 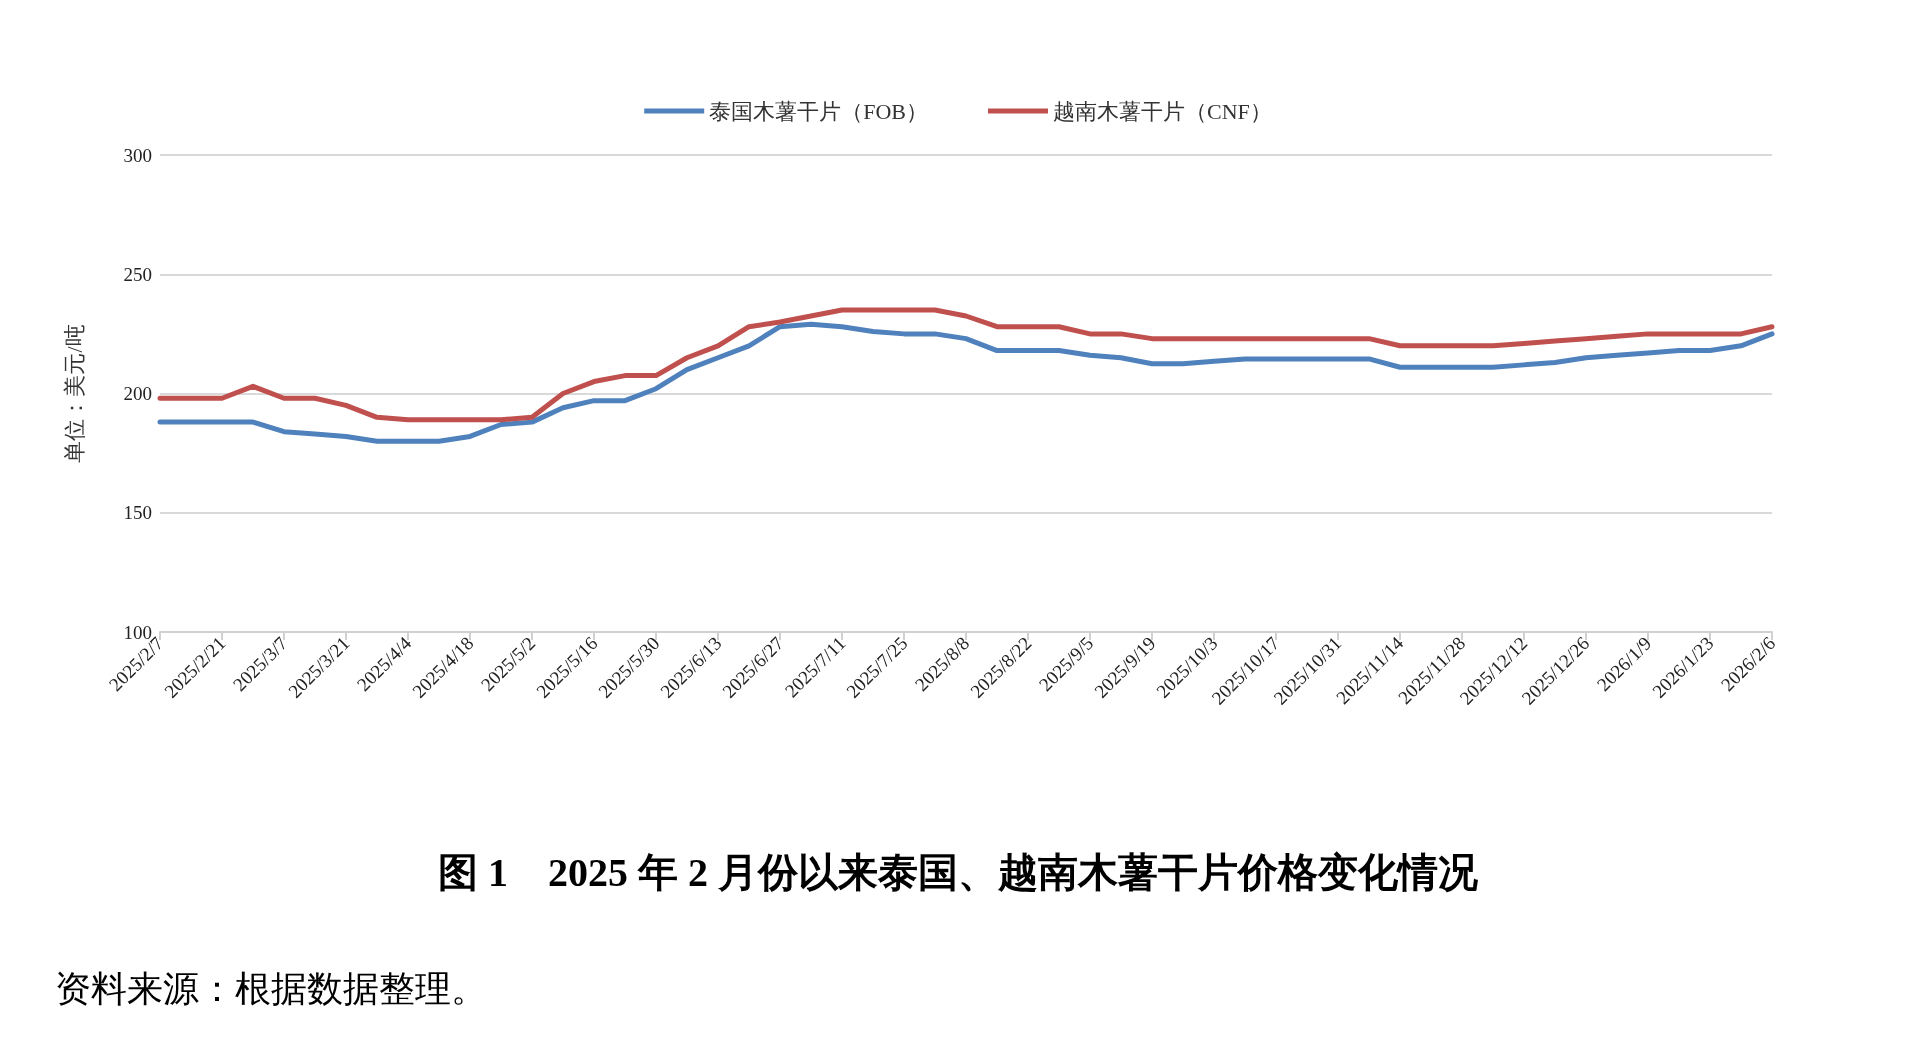 I want to click on y-axis-title: 单位：美元/吨, so click(x=74, y=393).